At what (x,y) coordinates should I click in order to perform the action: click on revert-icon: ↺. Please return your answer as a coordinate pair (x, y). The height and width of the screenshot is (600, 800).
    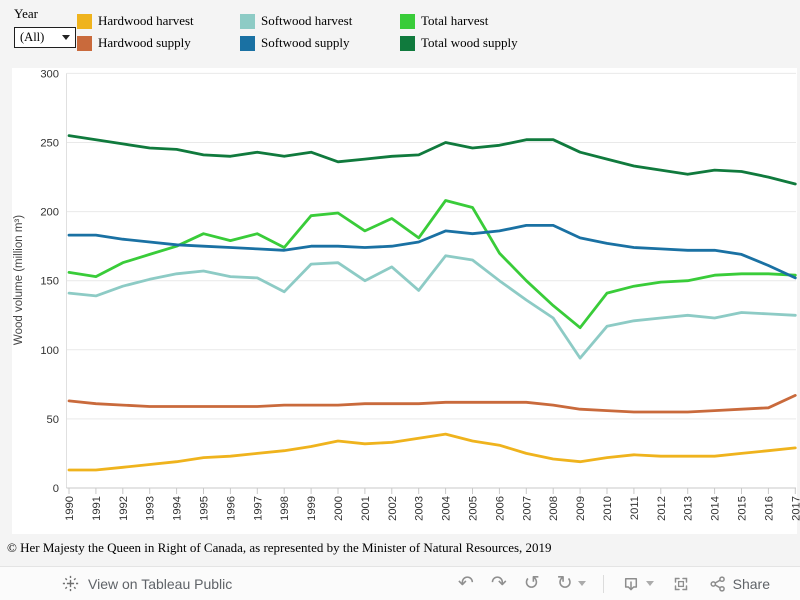
    Looking at the image, I should click on (531, 583).